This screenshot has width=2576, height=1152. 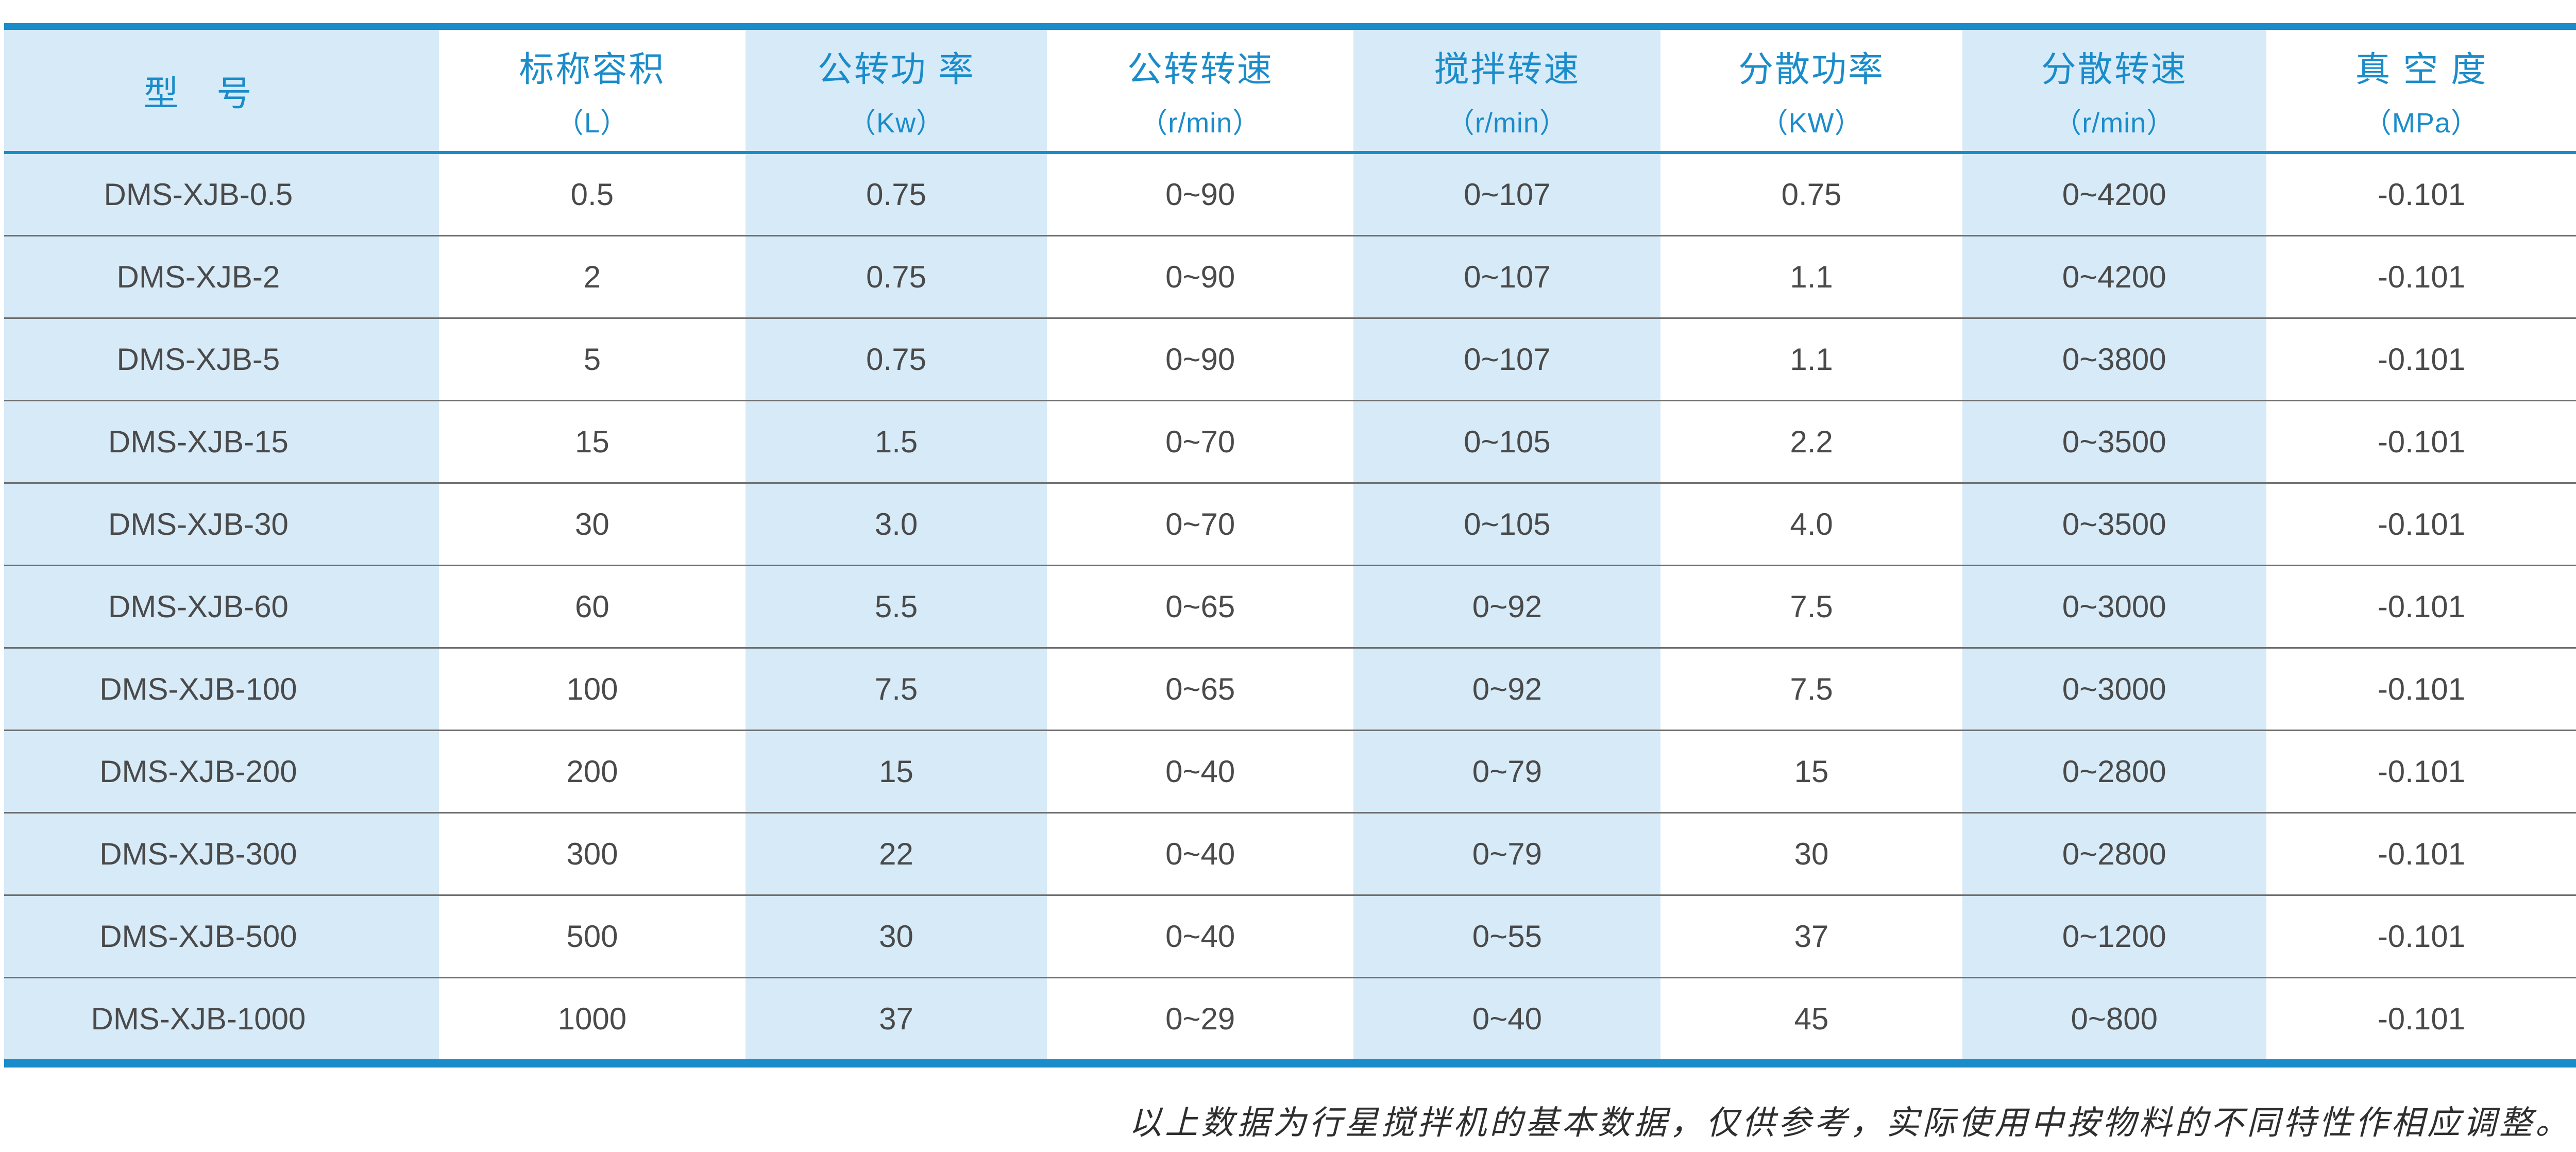 I want to click on column-unit: （MPa）, so click(x=2421, y=123).